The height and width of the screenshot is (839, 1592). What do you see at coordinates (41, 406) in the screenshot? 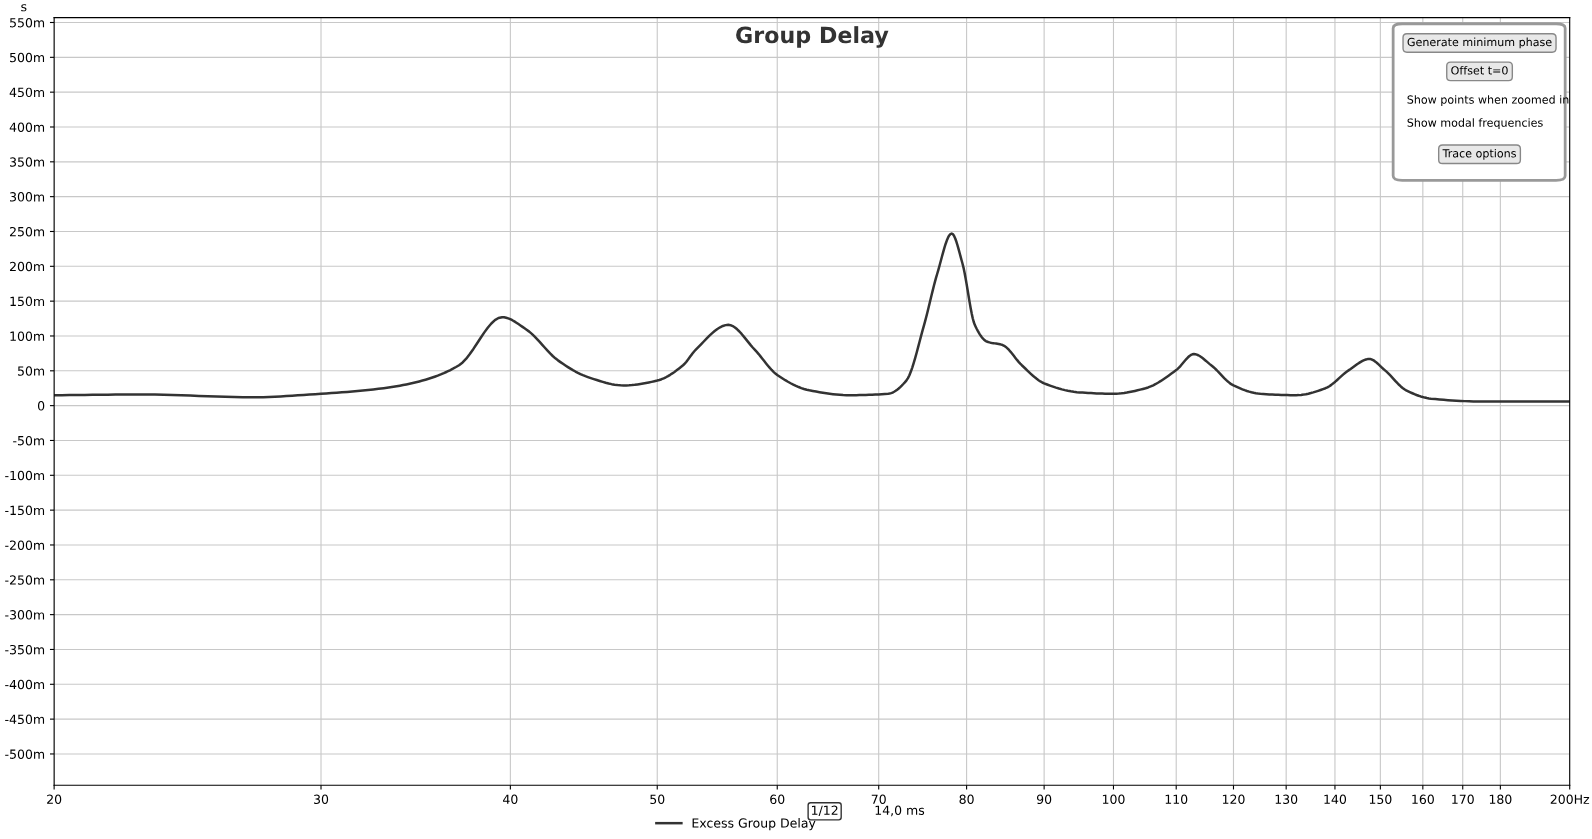
I see `y-tick-label: 0` at bounding box center [41, 406].